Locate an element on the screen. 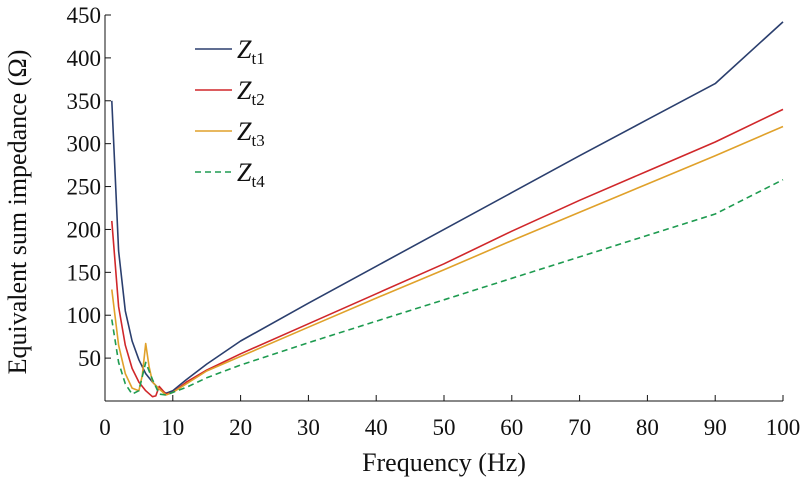  legend: Zt1 Zt2 Zt3 Zt4 is located at coordinates (230, 113).